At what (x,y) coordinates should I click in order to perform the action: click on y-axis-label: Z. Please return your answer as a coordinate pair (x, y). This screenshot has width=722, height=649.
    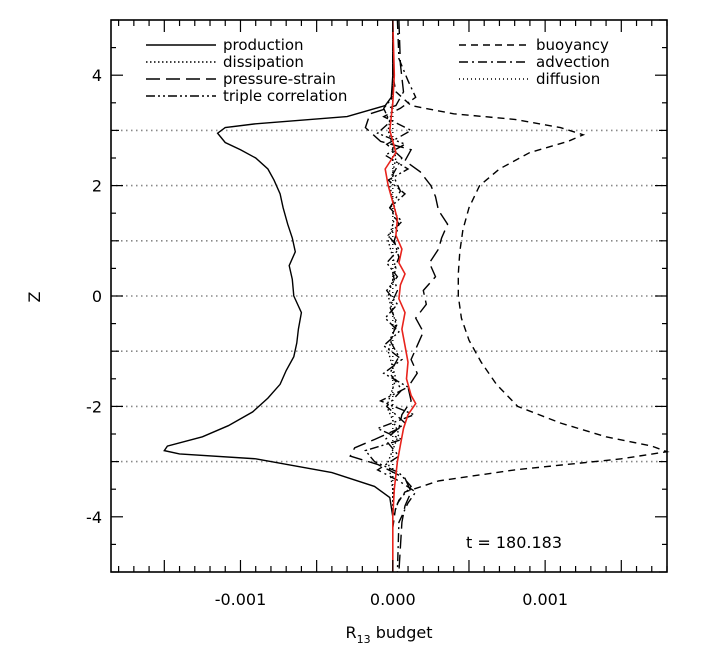
    Looking at the image, I should click on (34, 296).